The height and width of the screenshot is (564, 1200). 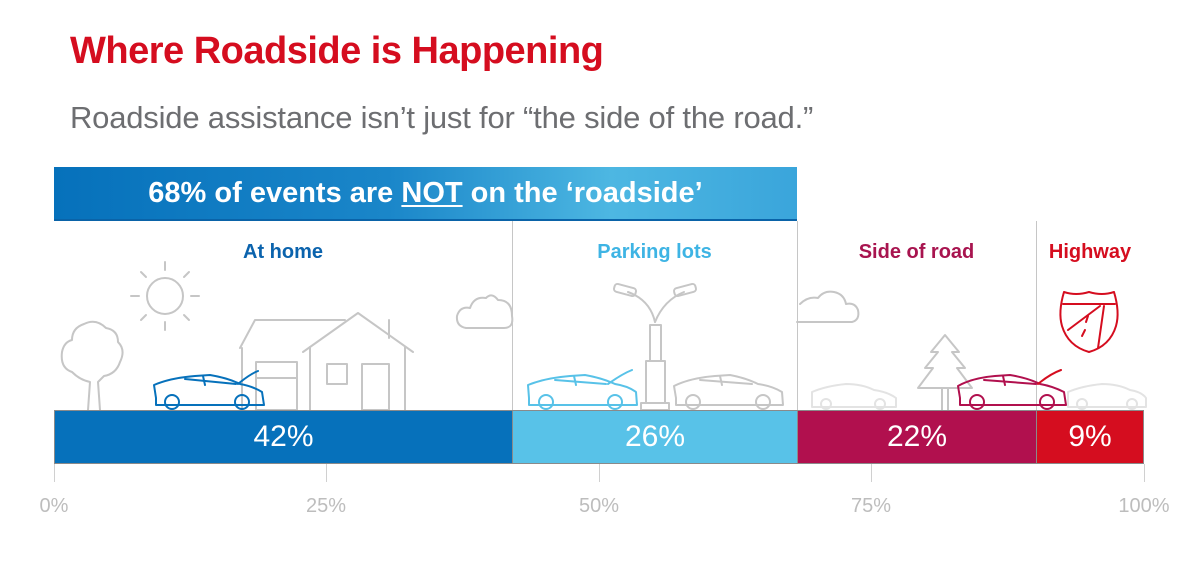 What do you see at coordinates (945, 372) in the screenshot?
I see `pine-tree-icon` at bounding box center [945, 372].